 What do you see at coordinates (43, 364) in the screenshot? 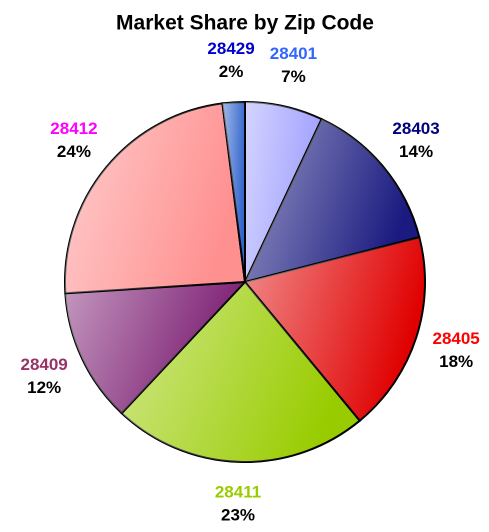
I see `slice-label: 28409` at bounding box center [43, 364].